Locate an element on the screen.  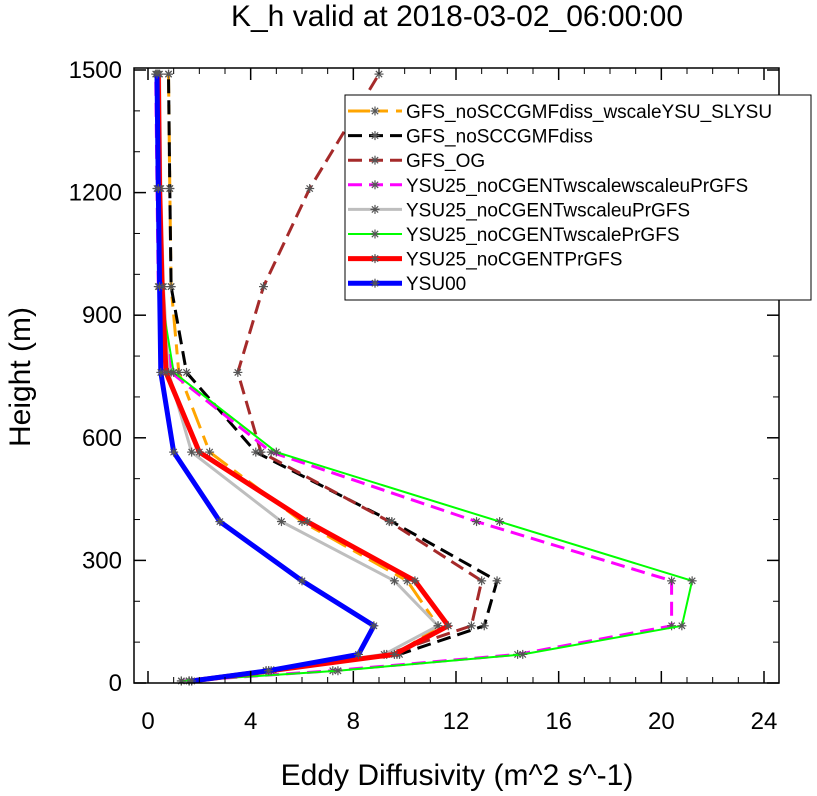
legend-label: GFS_noSCCGMFdiss_wscaleYSU_SLYSU is located at coordinates (589, 112).